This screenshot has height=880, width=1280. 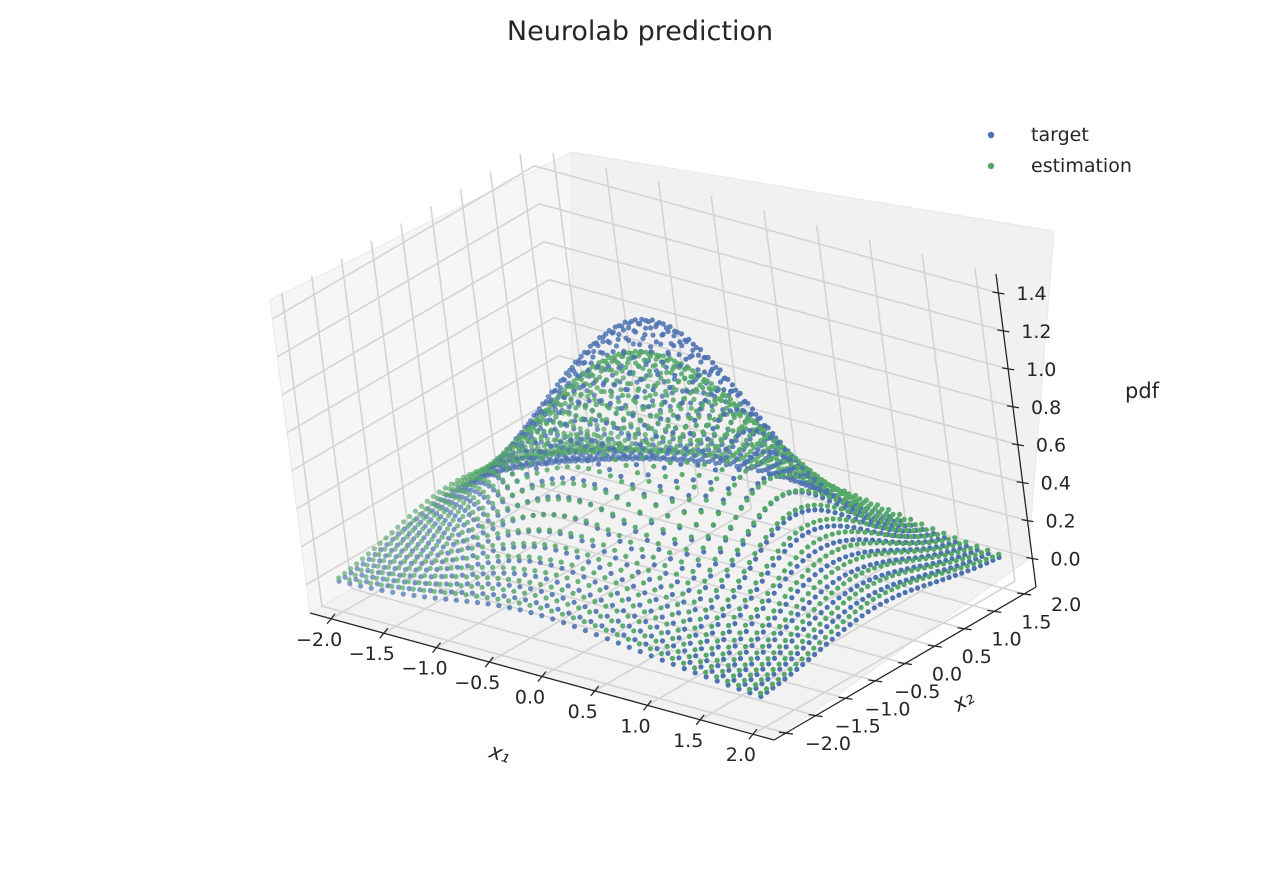 What do you see at coordinates (583, 652) in the screenshot?
I see `grid-line-y-floor` at bounding box center [583, 652].